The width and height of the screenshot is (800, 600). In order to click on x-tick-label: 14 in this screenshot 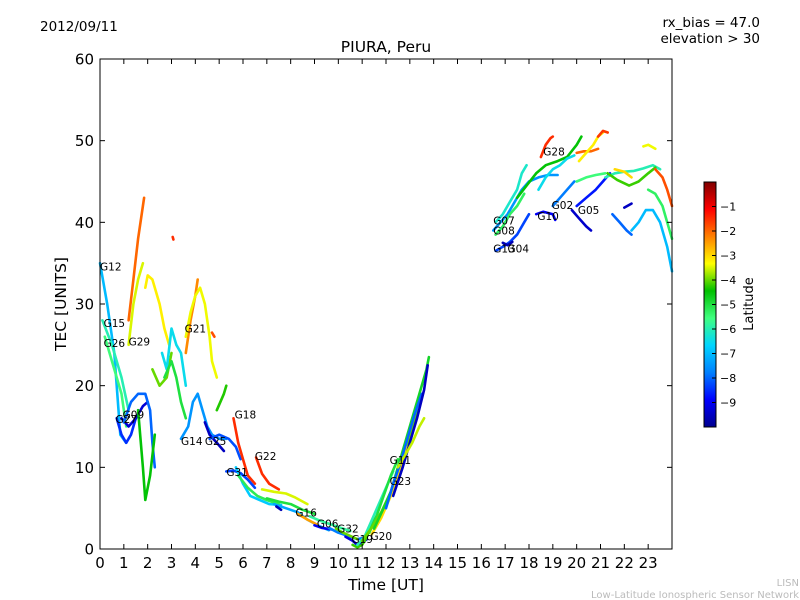, I will do `click(433, 563)`.